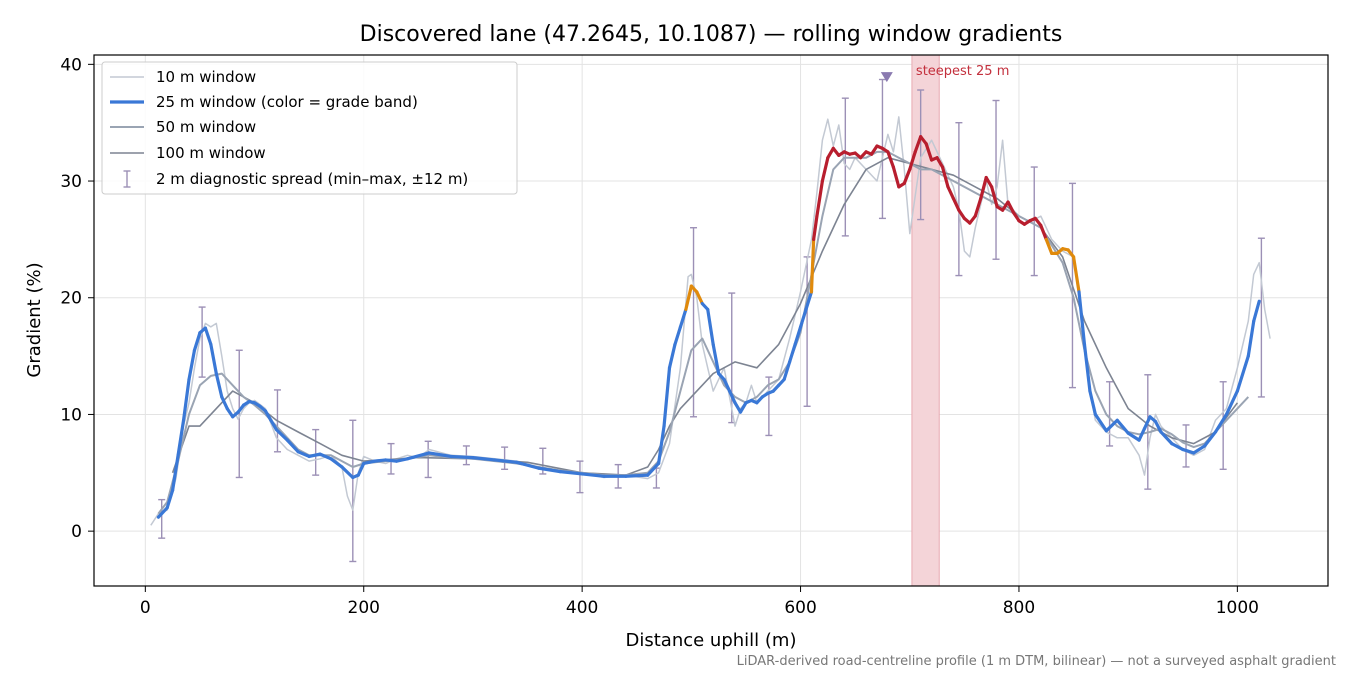 The image size is (1350, 675). What do you see at coordinates (1237, 608) in the screenshot?
I see `x-tick-label: 1000` at bounding box center [1237, 608].